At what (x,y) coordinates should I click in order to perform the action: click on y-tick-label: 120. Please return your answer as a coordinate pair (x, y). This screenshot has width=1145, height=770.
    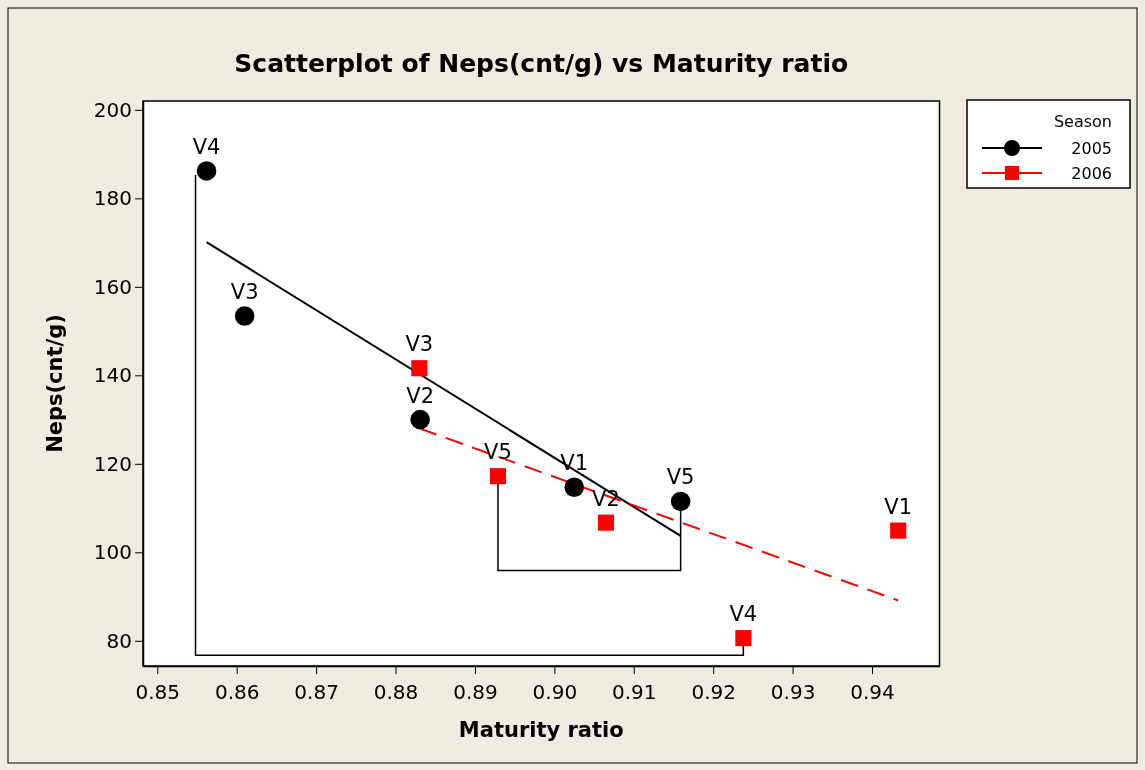
    Looking at the image, I should click on (112, 463).